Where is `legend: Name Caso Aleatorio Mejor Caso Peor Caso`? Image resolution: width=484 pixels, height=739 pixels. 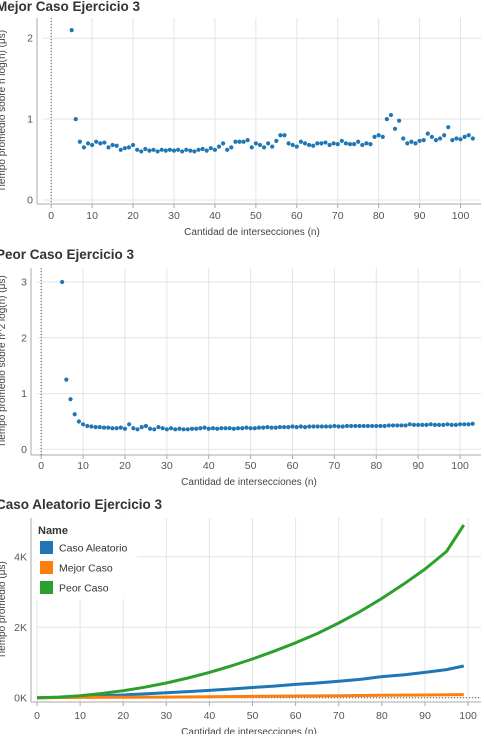
legend: Name Caso Aleatorio Mejor Caso Peor Caso is located at coordinates (85, 559).